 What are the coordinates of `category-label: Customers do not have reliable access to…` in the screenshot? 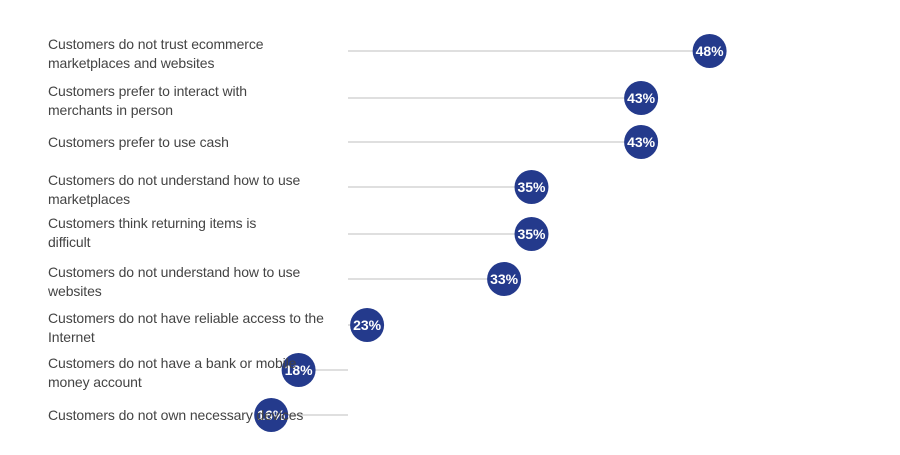 It's located at (195, 328).